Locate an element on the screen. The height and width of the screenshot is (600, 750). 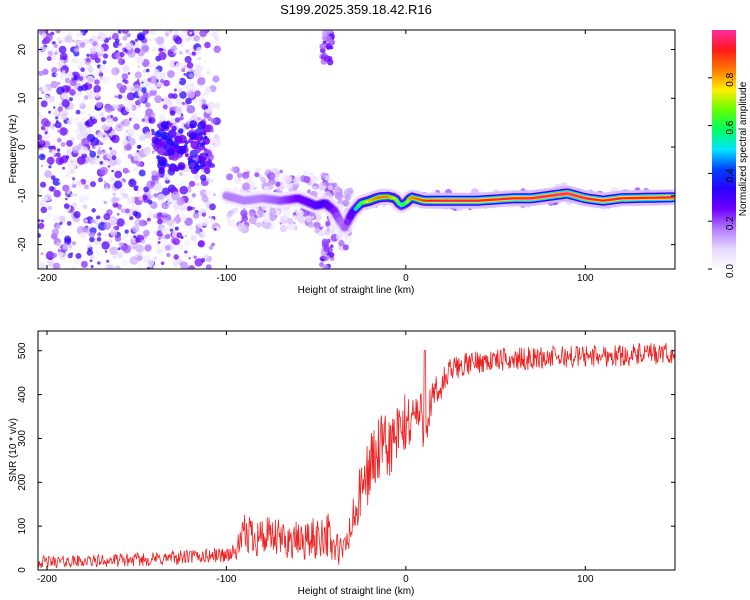
colorbar-tick-label: 0.6 is located at coordinates (730, 127).